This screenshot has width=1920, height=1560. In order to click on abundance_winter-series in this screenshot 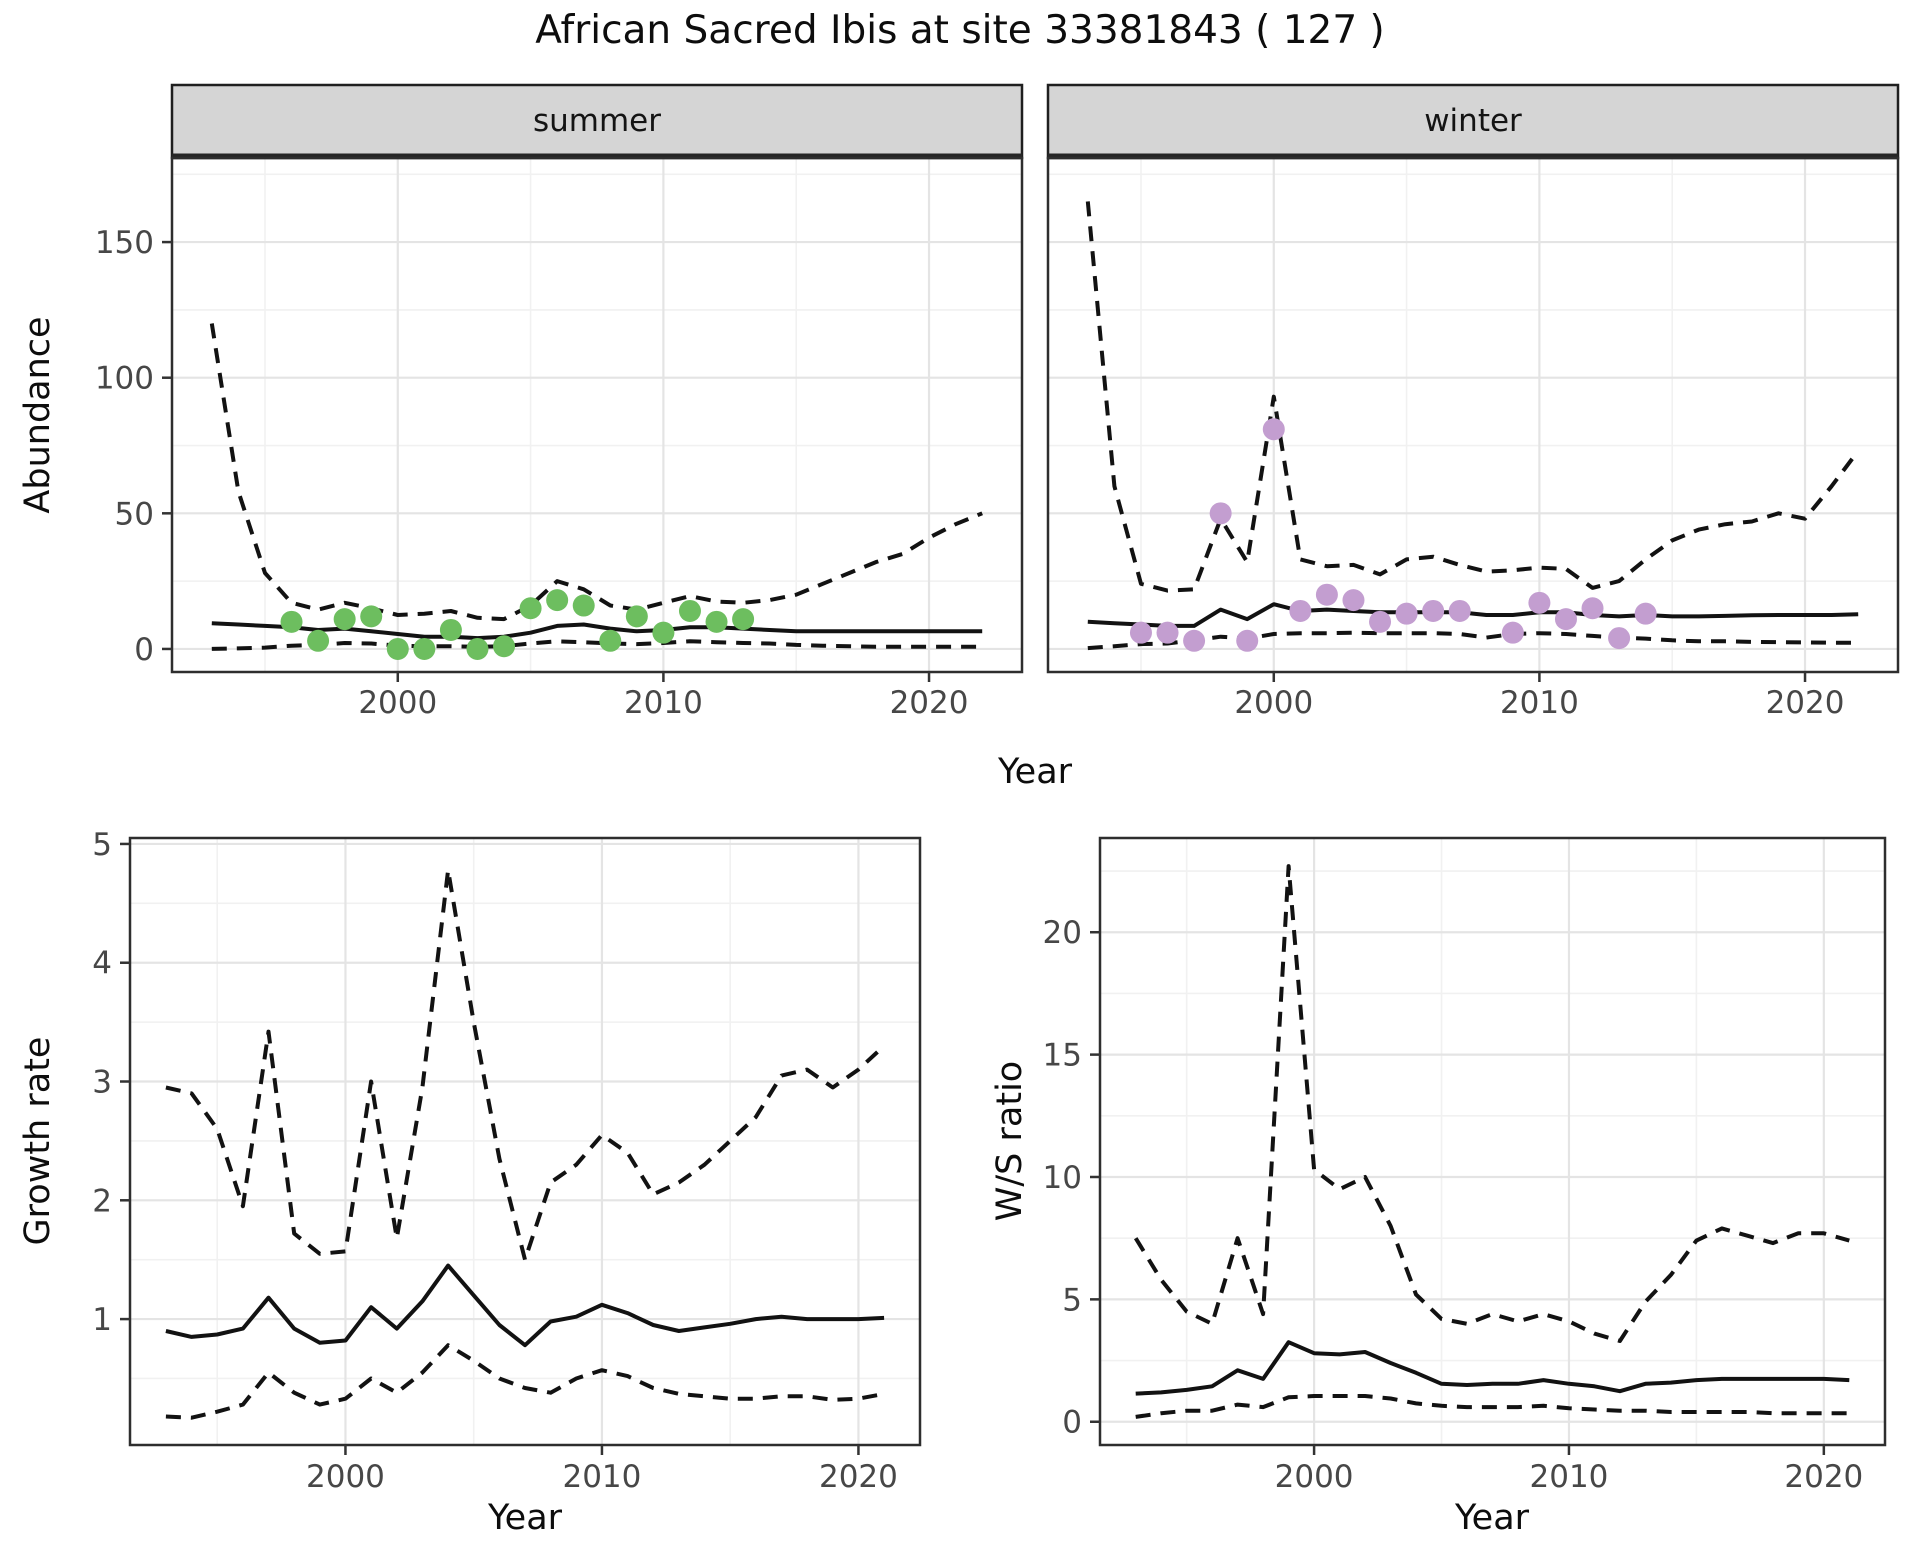, I will do `click(1472, 426)`.